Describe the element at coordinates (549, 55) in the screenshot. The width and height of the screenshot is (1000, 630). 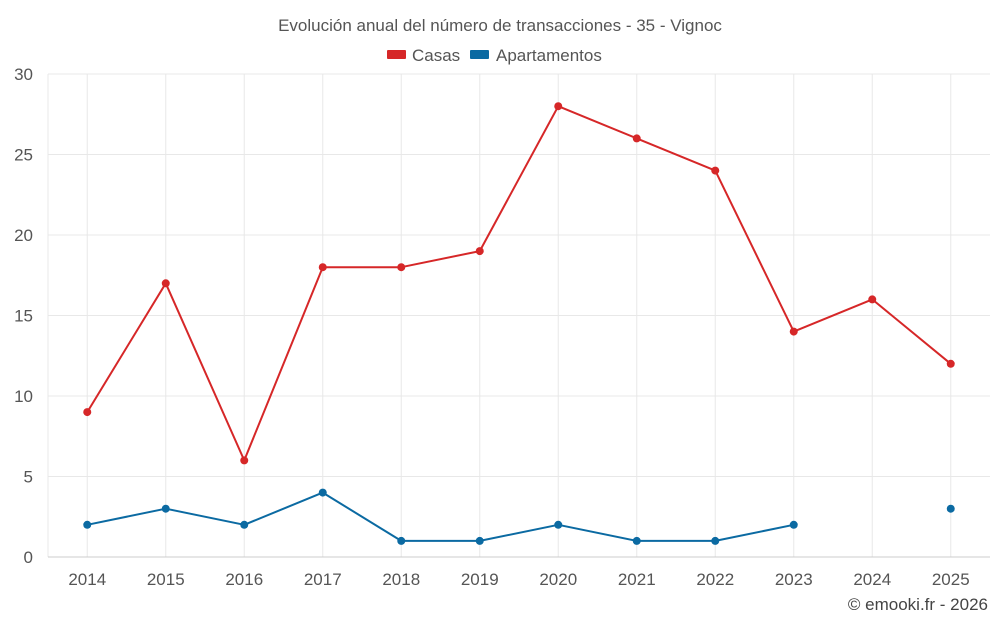
I see `legend-label: Apartamentos` at that location.